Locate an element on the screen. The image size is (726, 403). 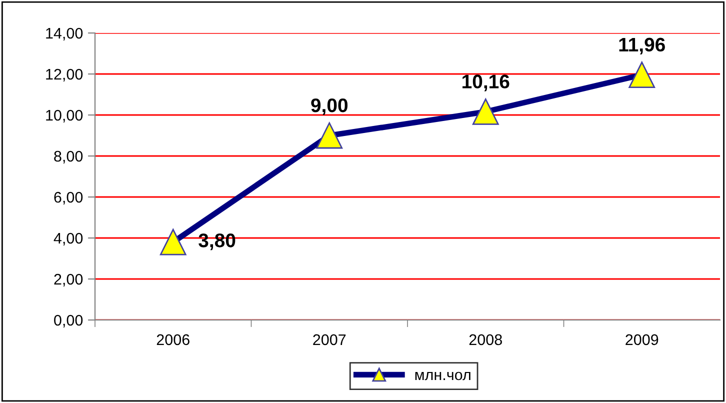
data-label: 9,00 is located at coordinates (329, 107).